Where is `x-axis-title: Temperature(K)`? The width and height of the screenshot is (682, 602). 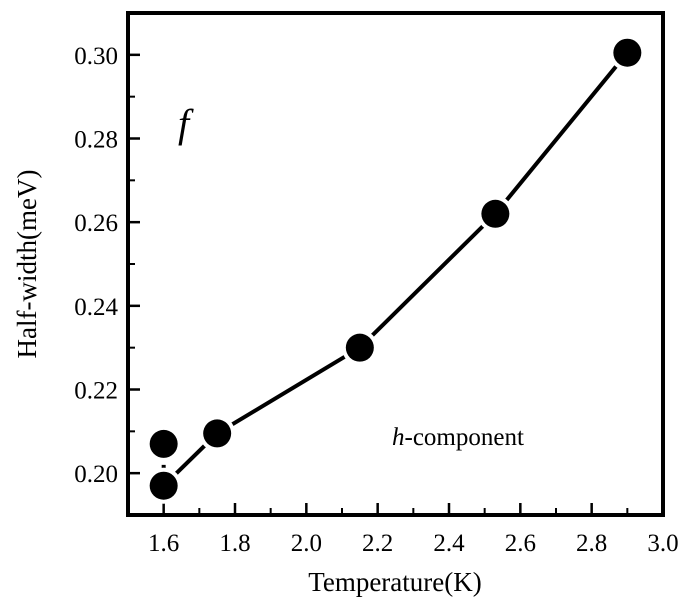 x-axis-title: Temperature(K) is located at coordinates (395, 582).